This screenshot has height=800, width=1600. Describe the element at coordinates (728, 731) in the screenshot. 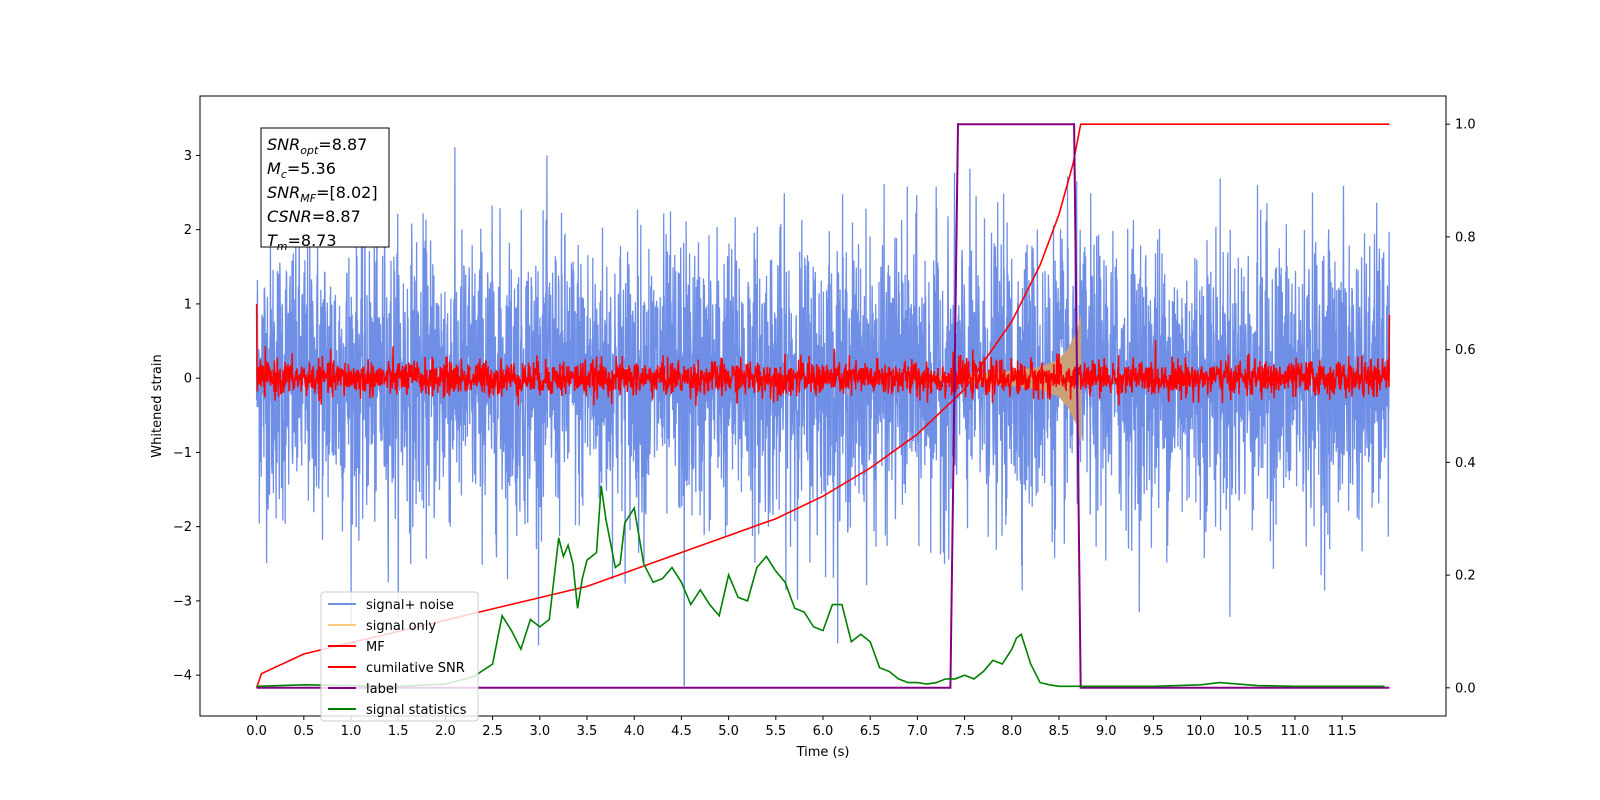

I see `x-tick-label: 5.0` at that location.